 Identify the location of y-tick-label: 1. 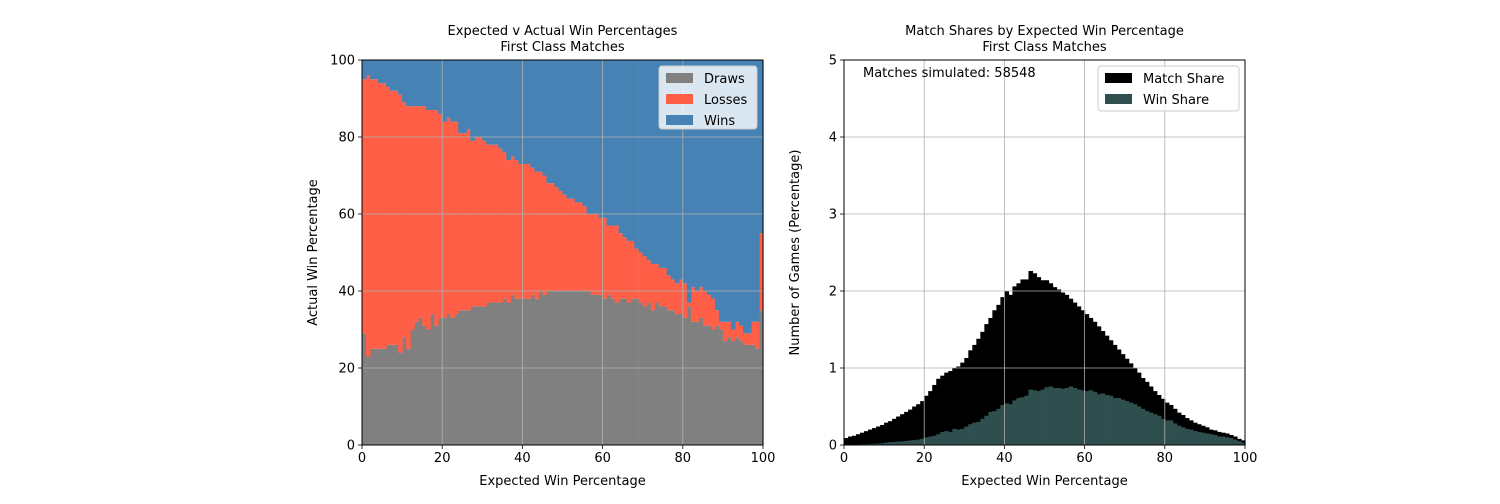
(833, 369).